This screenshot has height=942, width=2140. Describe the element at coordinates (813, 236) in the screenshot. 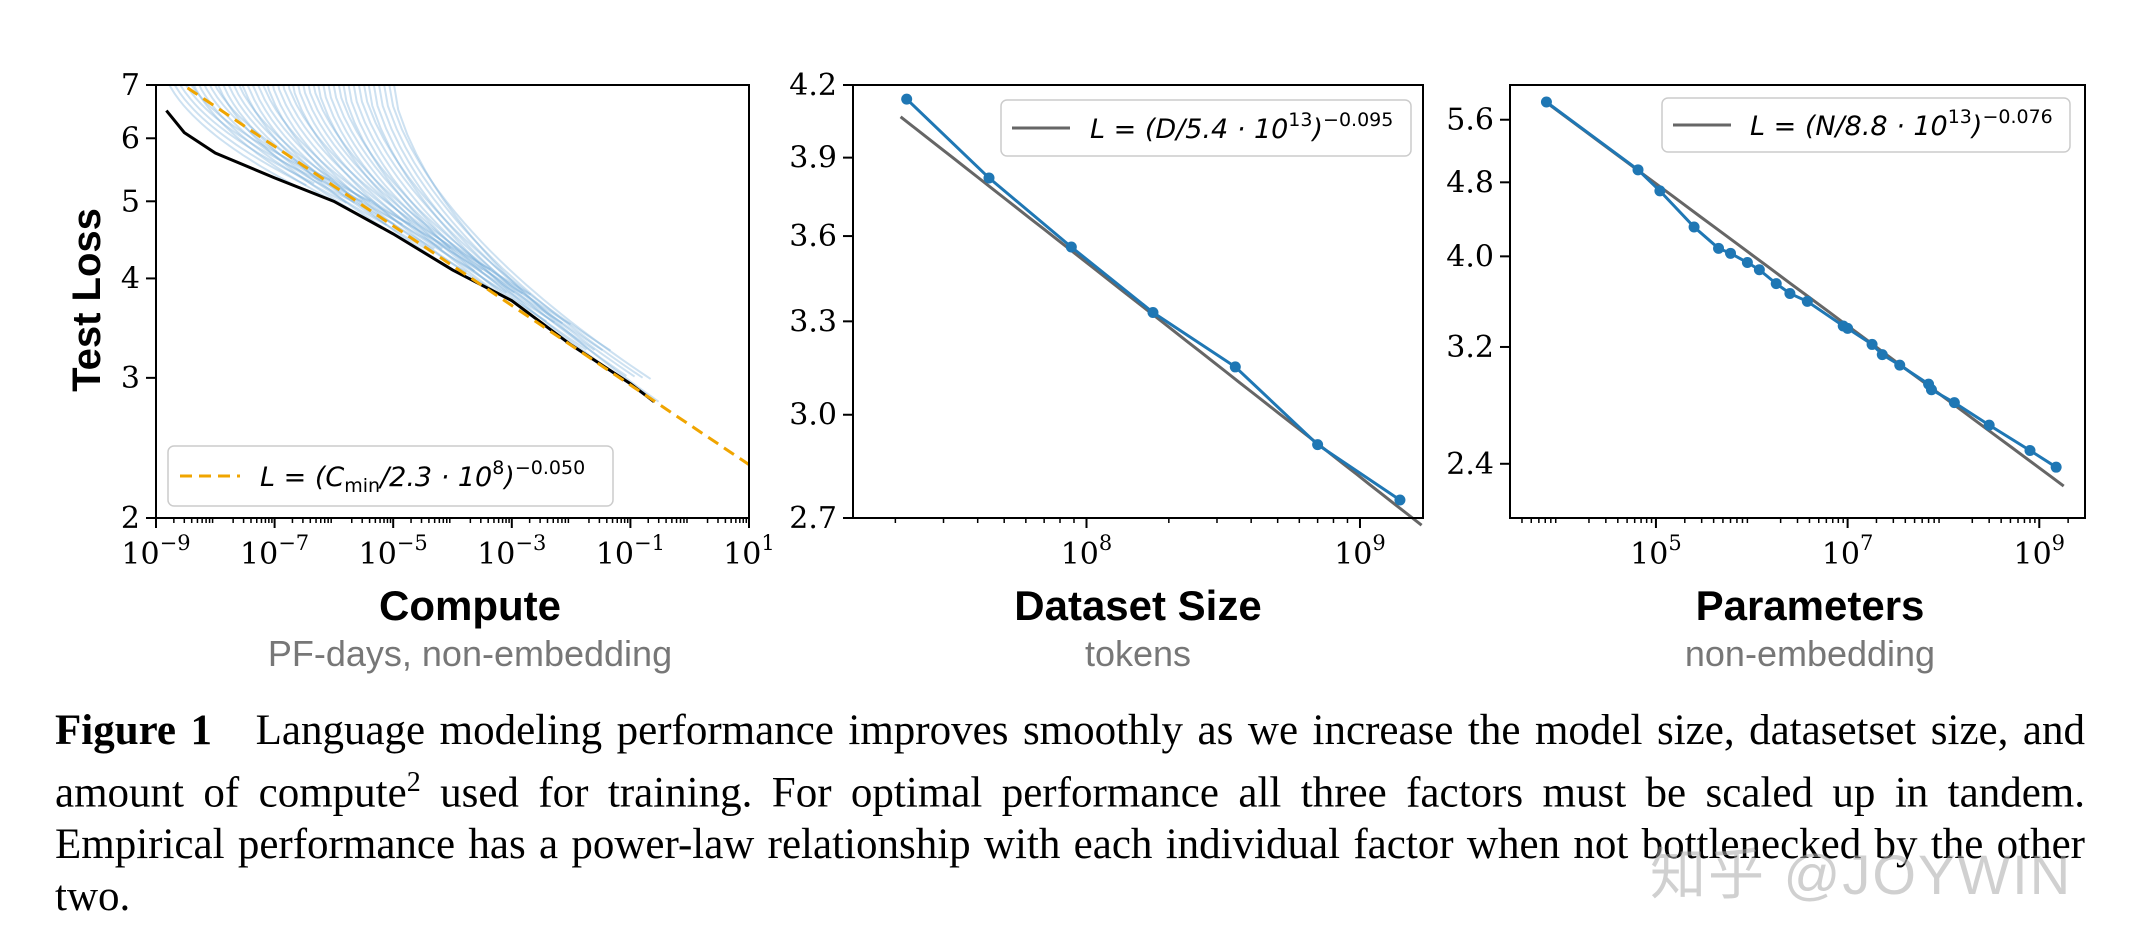

I see `y-tick-label: 3.6` at that location.